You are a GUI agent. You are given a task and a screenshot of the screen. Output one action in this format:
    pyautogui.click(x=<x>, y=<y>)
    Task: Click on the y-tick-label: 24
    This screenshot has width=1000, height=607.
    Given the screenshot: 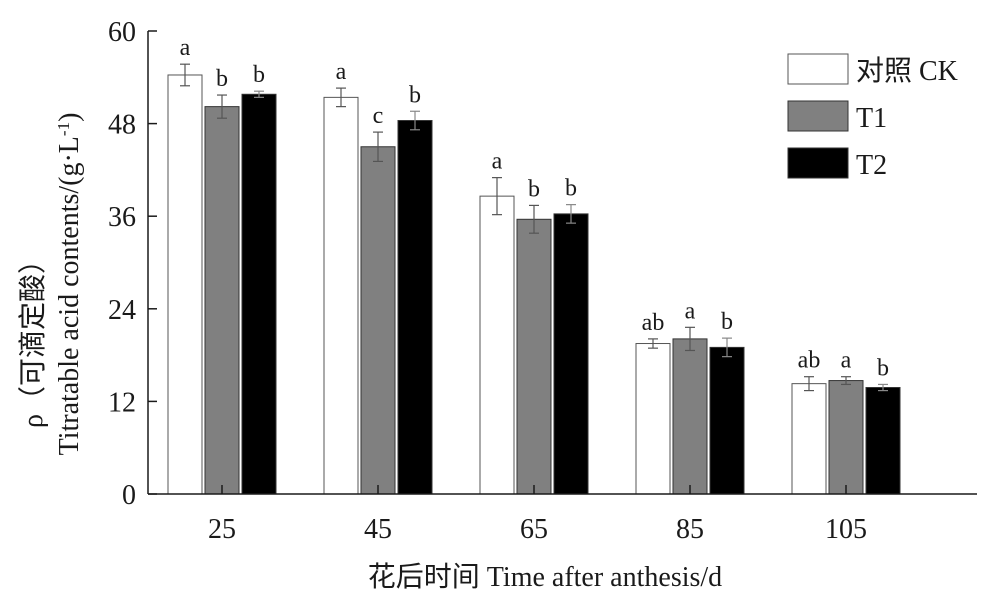 What is the action you would take?
    pyautogui.click(x=122, y=310)
    